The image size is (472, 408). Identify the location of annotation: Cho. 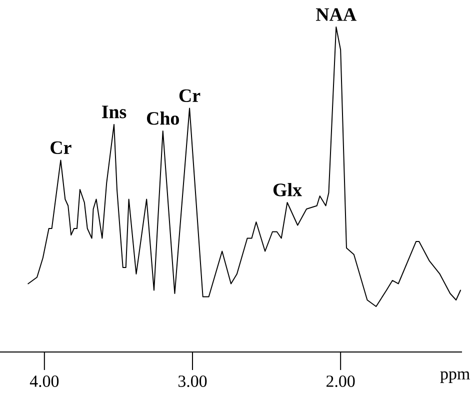
(162, 118).